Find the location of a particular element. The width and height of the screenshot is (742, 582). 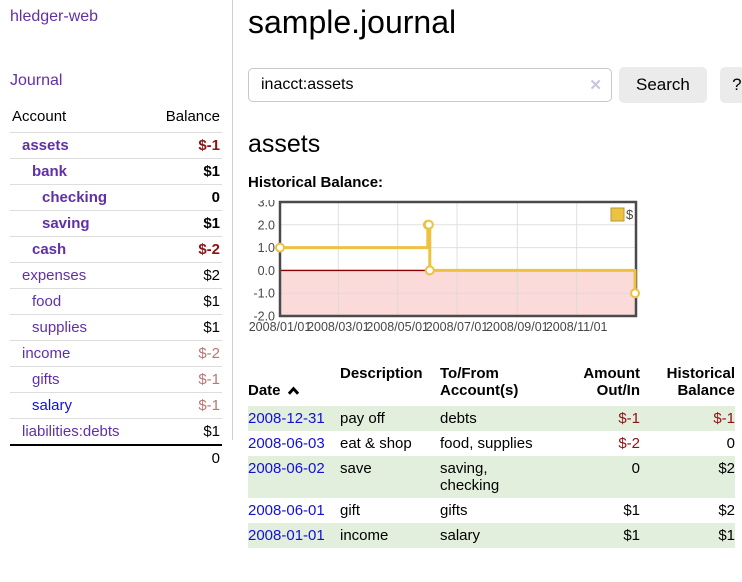

svg-text: 2008/03/01 is located at coordinates (338, 327).